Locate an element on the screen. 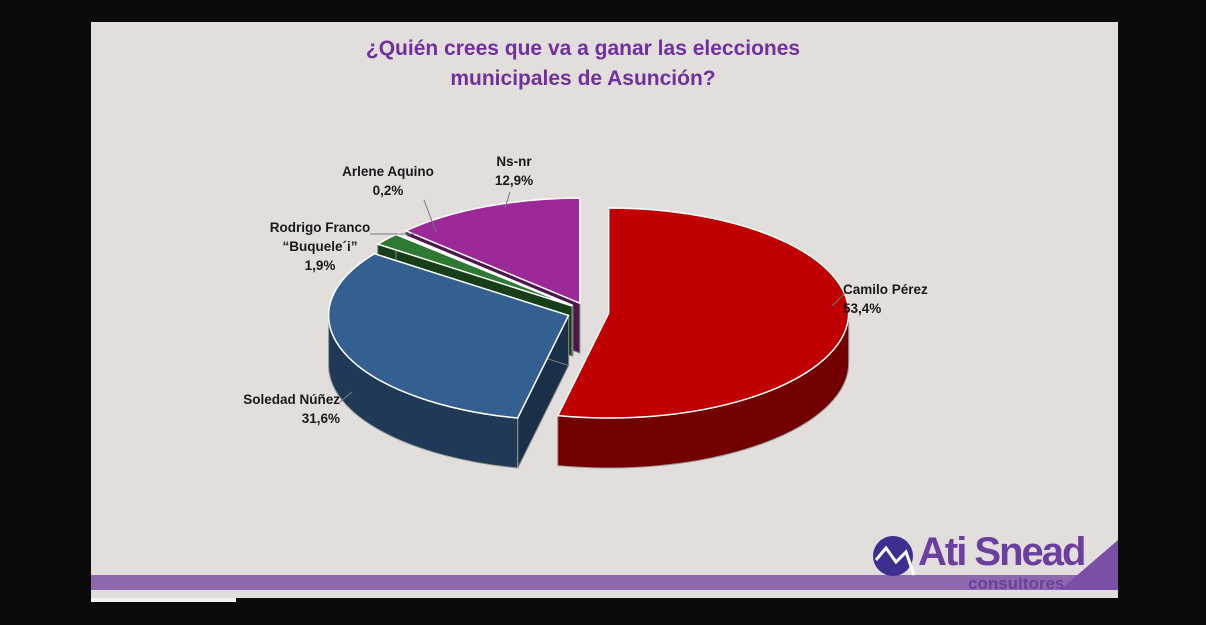 The image size is (1206, 625). footer-band is located at coordinates (604, 582).